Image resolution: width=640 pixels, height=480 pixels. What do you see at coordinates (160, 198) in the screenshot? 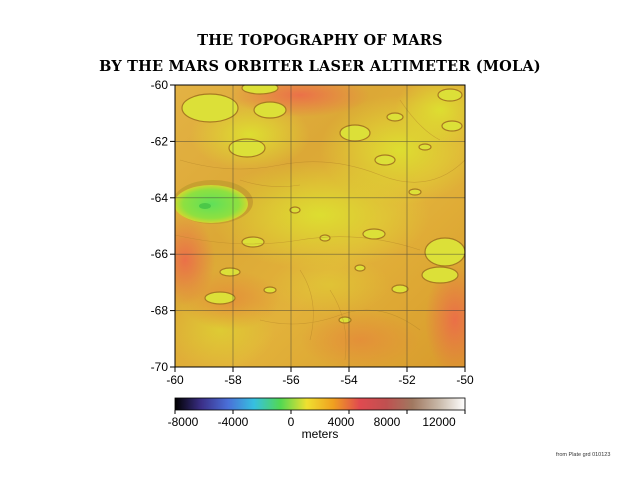
I see `y-tick-label: -64` at bounding box center [160, 198].